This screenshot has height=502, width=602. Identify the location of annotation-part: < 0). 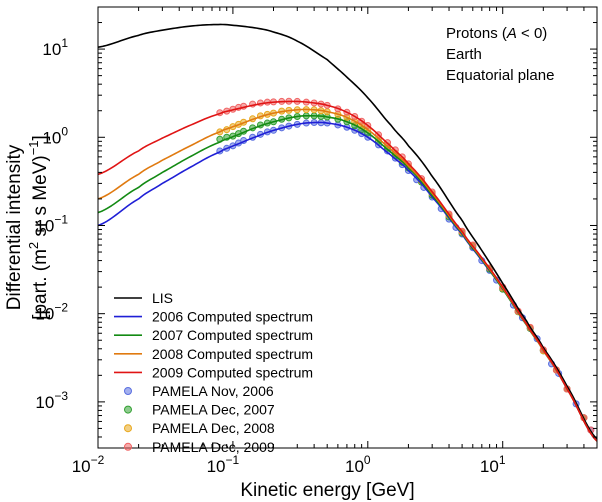
(532, 33).